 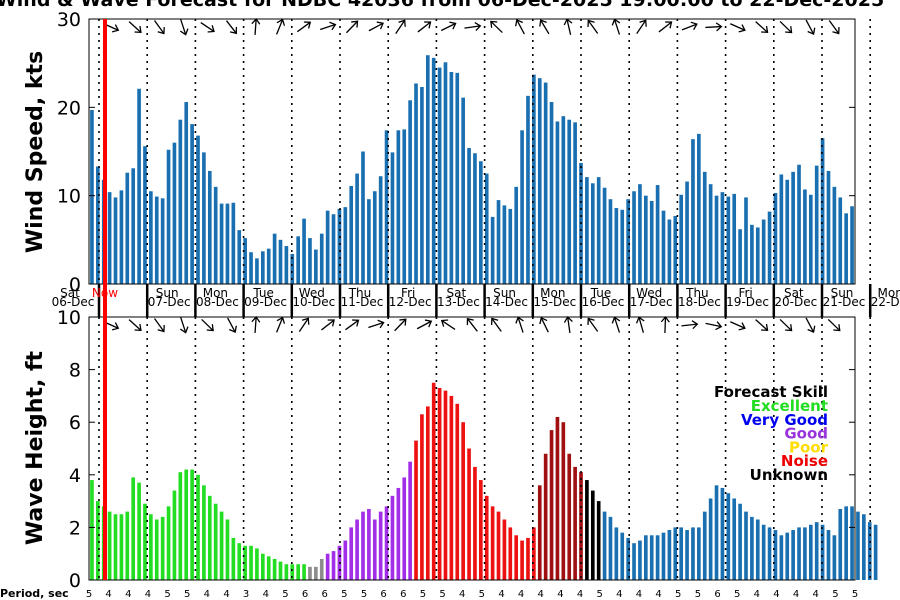 I want to click on period-value: 6, so click(x=717, y=594).